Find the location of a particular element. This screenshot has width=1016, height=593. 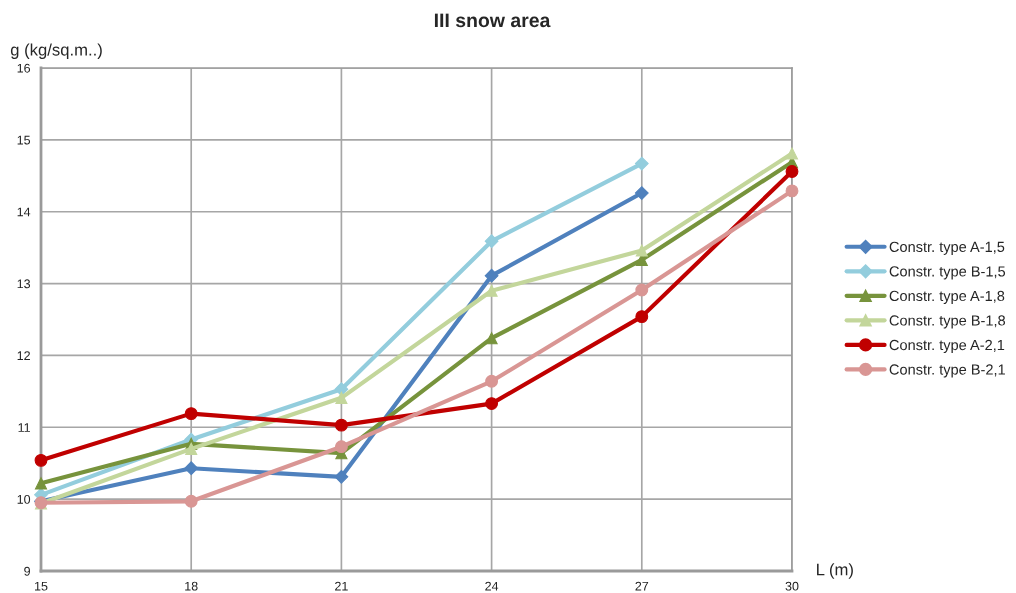

y-tick-label: 9 is located at coordinates (27, 571).